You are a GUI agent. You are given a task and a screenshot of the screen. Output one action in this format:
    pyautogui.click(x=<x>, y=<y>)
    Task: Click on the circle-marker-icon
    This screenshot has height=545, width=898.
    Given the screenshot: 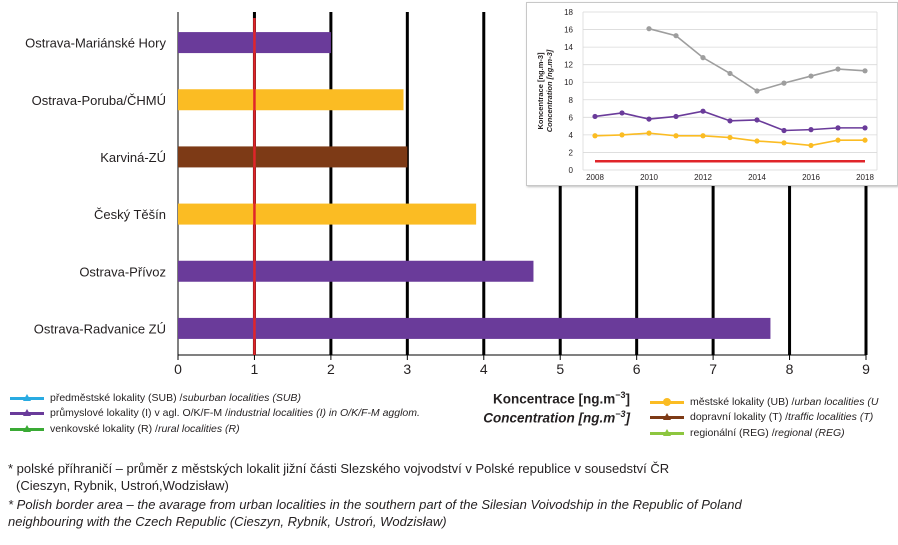 What is the action you would take?
    pyautogui.click(x=667, y=401)
    